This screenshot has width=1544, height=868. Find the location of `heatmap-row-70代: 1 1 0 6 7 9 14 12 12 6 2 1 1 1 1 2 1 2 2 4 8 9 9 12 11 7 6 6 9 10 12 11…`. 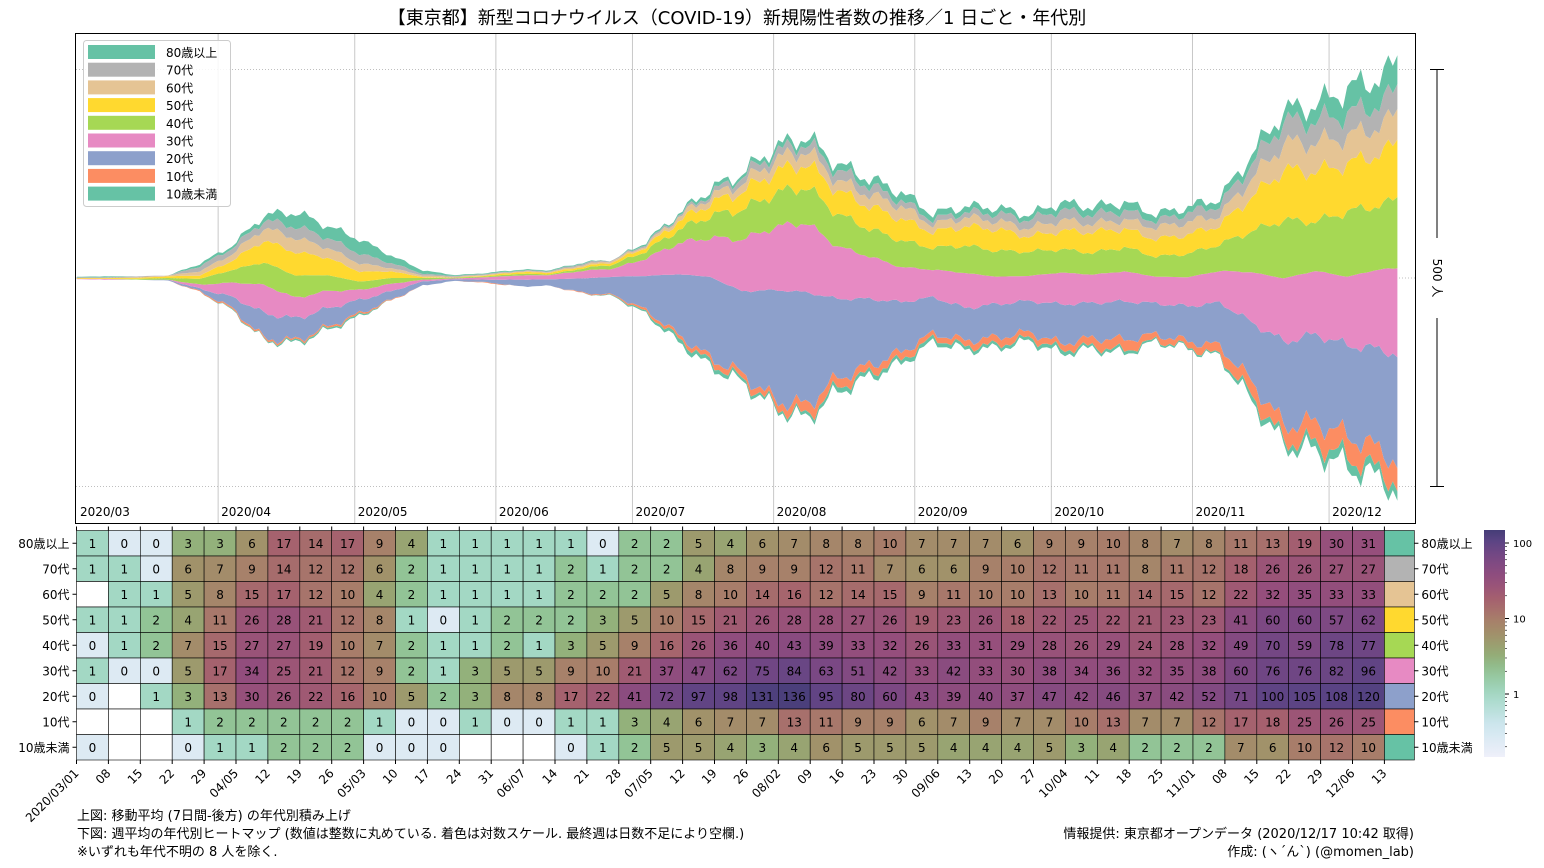

heatmap-row-70代: 1 1 0 6 7 9 14 12 12 6 2 1 1 1 1 2 1 2 2 4 8 9 9 12 11 7 6 6 9 10 12 11… is located at coordinates (745, 568).